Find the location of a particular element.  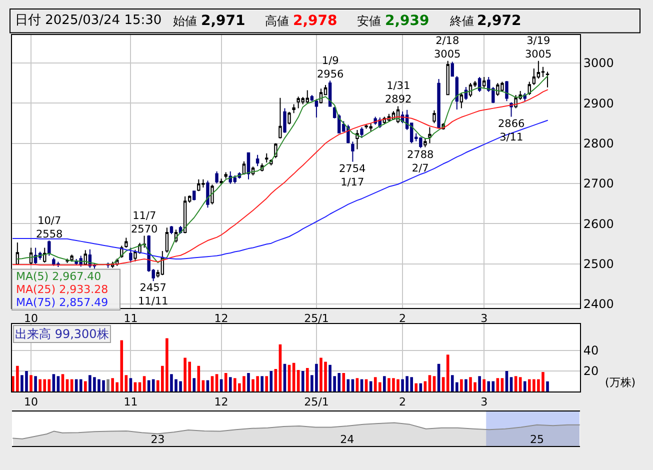

category-label: 安値 is located at coordinates (369, 21).